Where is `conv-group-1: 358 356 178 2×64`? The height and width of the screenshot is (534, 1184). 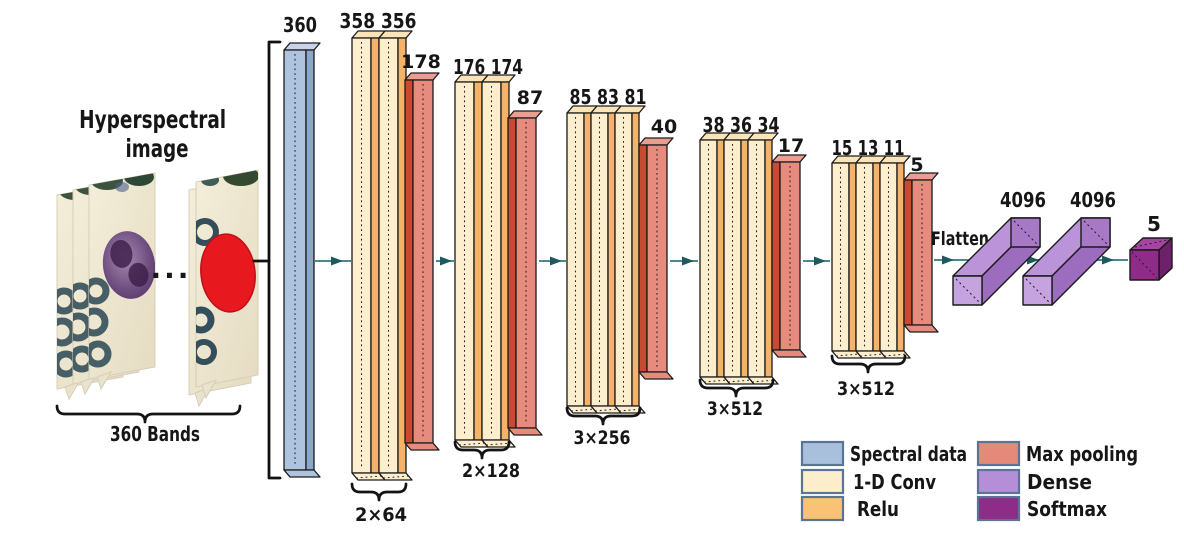 conv-group-1: 358 356 178 2×64 is located at coordinates (390, 267).